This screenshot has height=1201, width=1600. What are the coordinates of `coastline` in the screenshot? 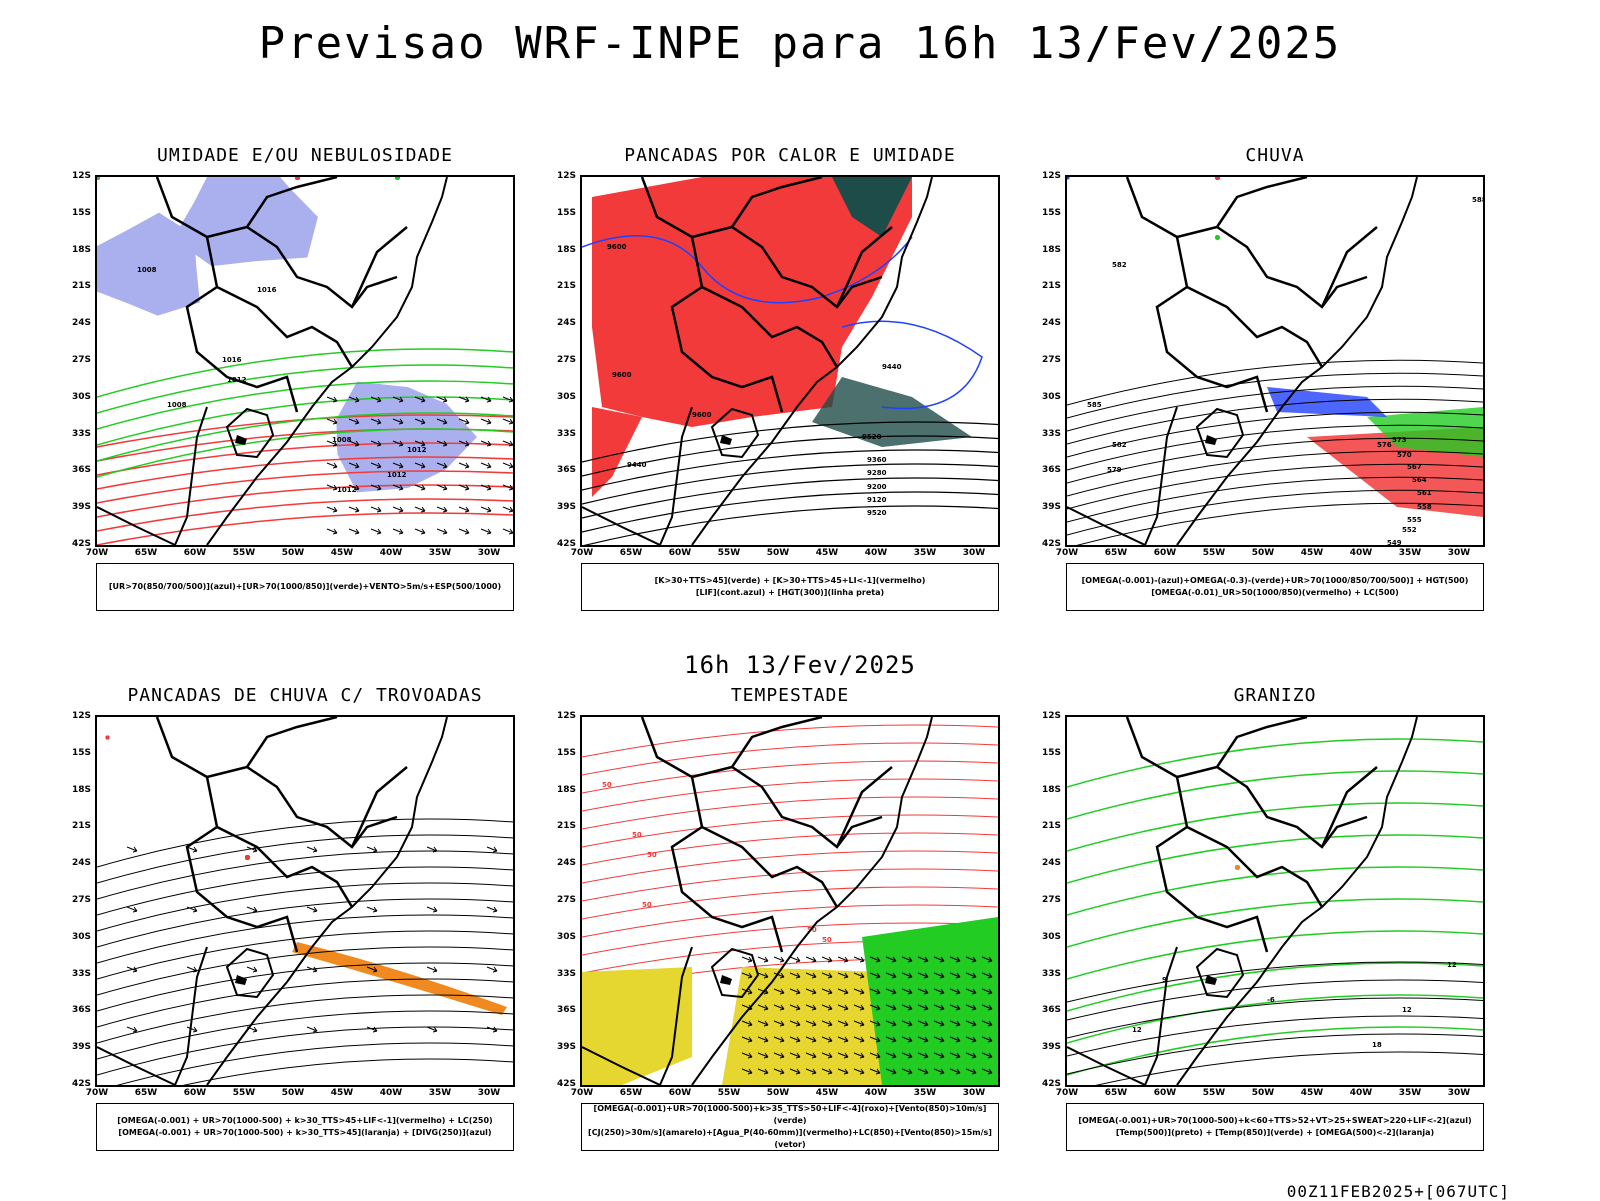 It's located at (1242, 361).